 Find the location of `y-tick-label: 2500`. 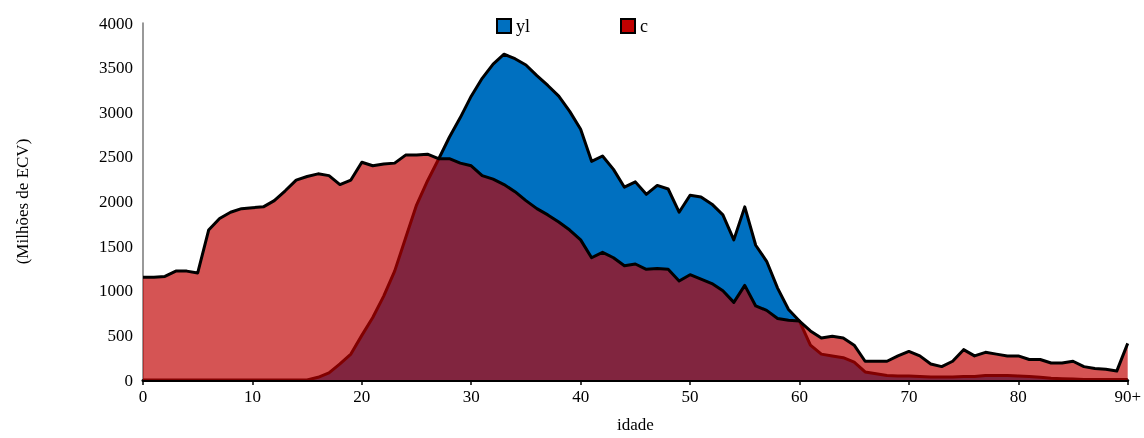

y-tick-label: 2500 is located at coordinates (116, 157).